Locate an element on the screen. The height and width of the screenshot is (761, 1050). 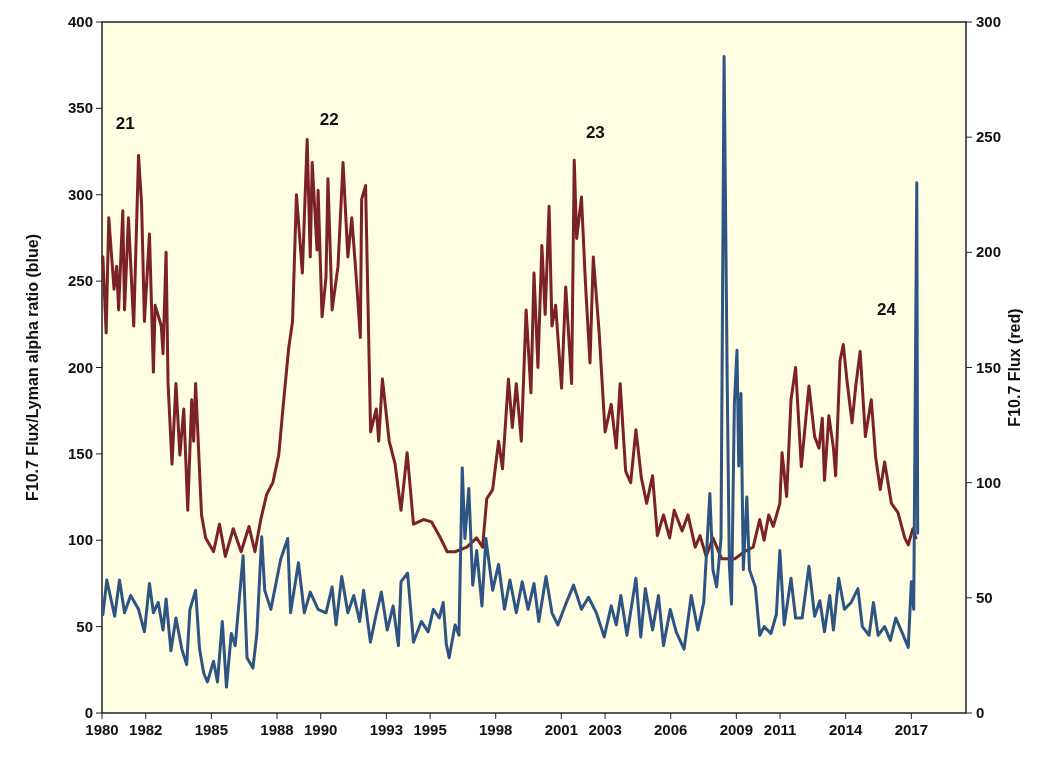
y-tick-label: 350 is located at coordinates (80, 108).